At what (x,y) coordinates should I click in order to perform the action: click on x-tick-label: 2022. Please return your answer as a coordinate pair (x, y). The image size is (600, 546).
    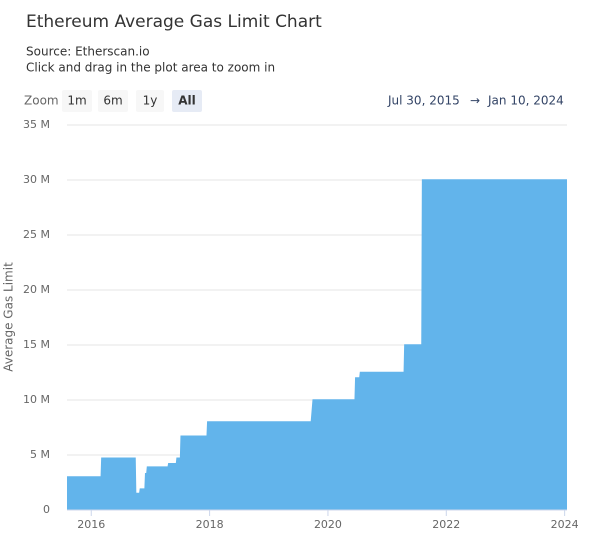
    Looking at the image, I should click on (446, 524).